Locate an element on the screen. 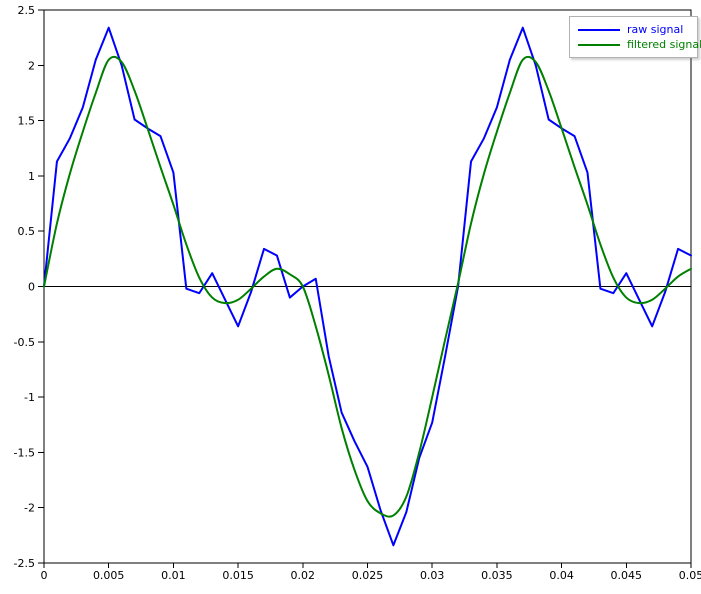  y-tick-label: 0 is located at coordinates (31, 287).